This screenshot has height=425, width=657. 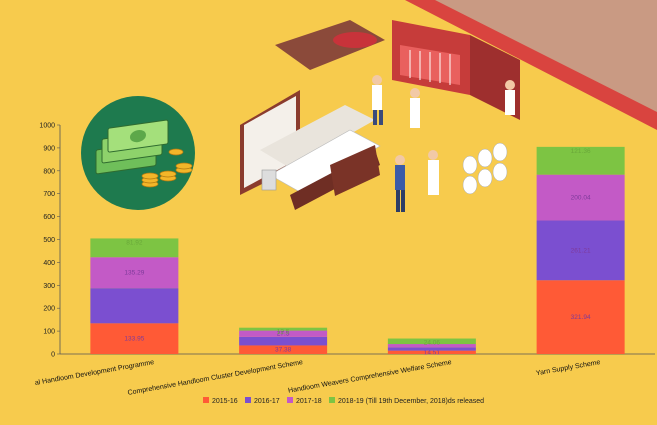 I want to click on data-label: 133.95, so click(x=134, y=339).